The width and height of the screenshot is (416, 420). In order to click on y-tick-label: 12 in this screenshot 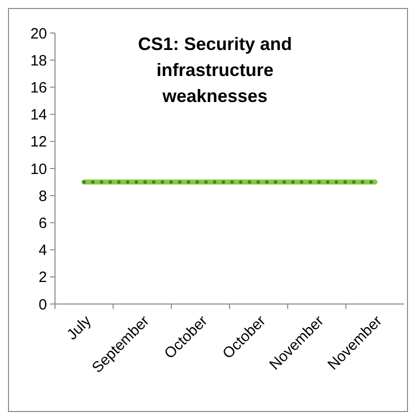, I will do `click(38, 142)`.